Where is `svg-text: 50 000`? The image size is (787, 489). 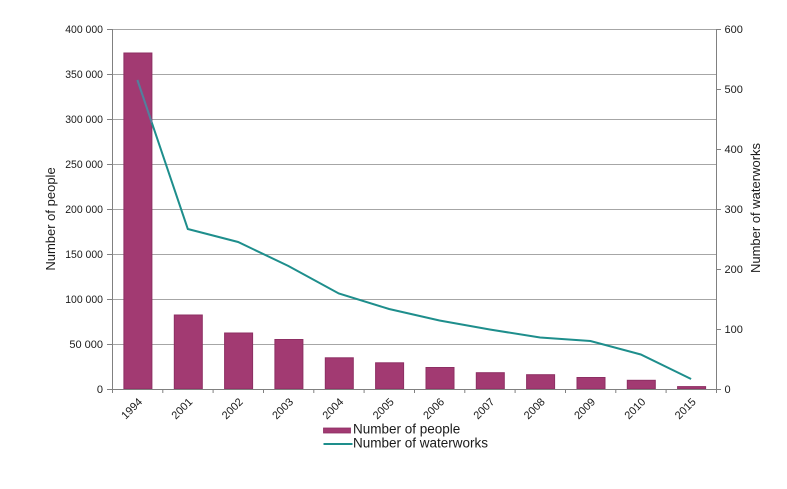
svg-text: 50 000 is located at coordinates (86, 345).